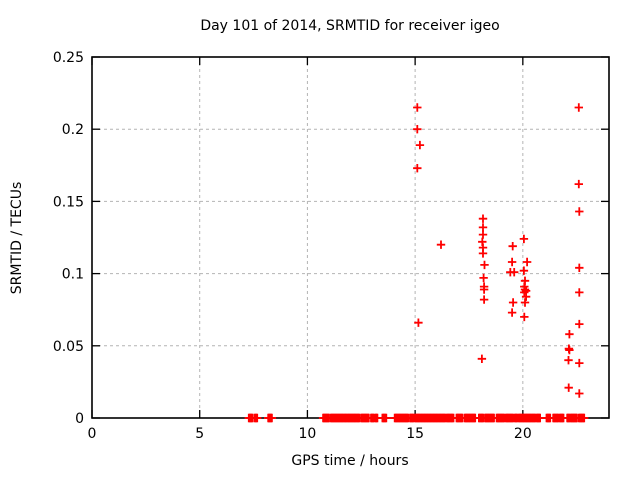  What do you see at coordinates (68, 202) in the screenshot?
I see `y-tick-label: 0.15` at bounding box center [68, 202].